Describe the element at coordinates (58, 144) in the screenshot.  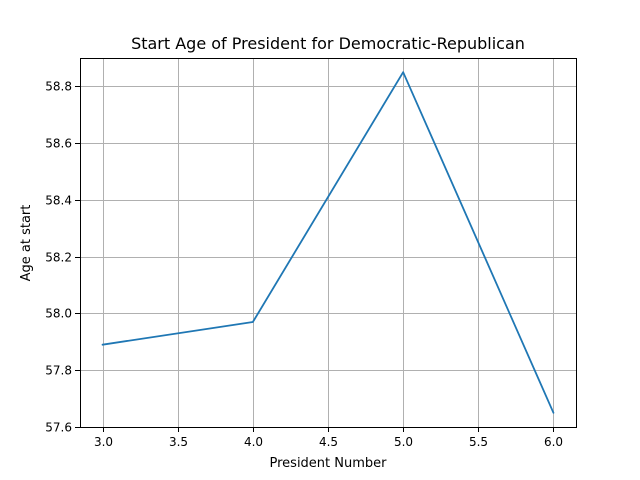
I see `y-tick-label: 58.6` at that location.